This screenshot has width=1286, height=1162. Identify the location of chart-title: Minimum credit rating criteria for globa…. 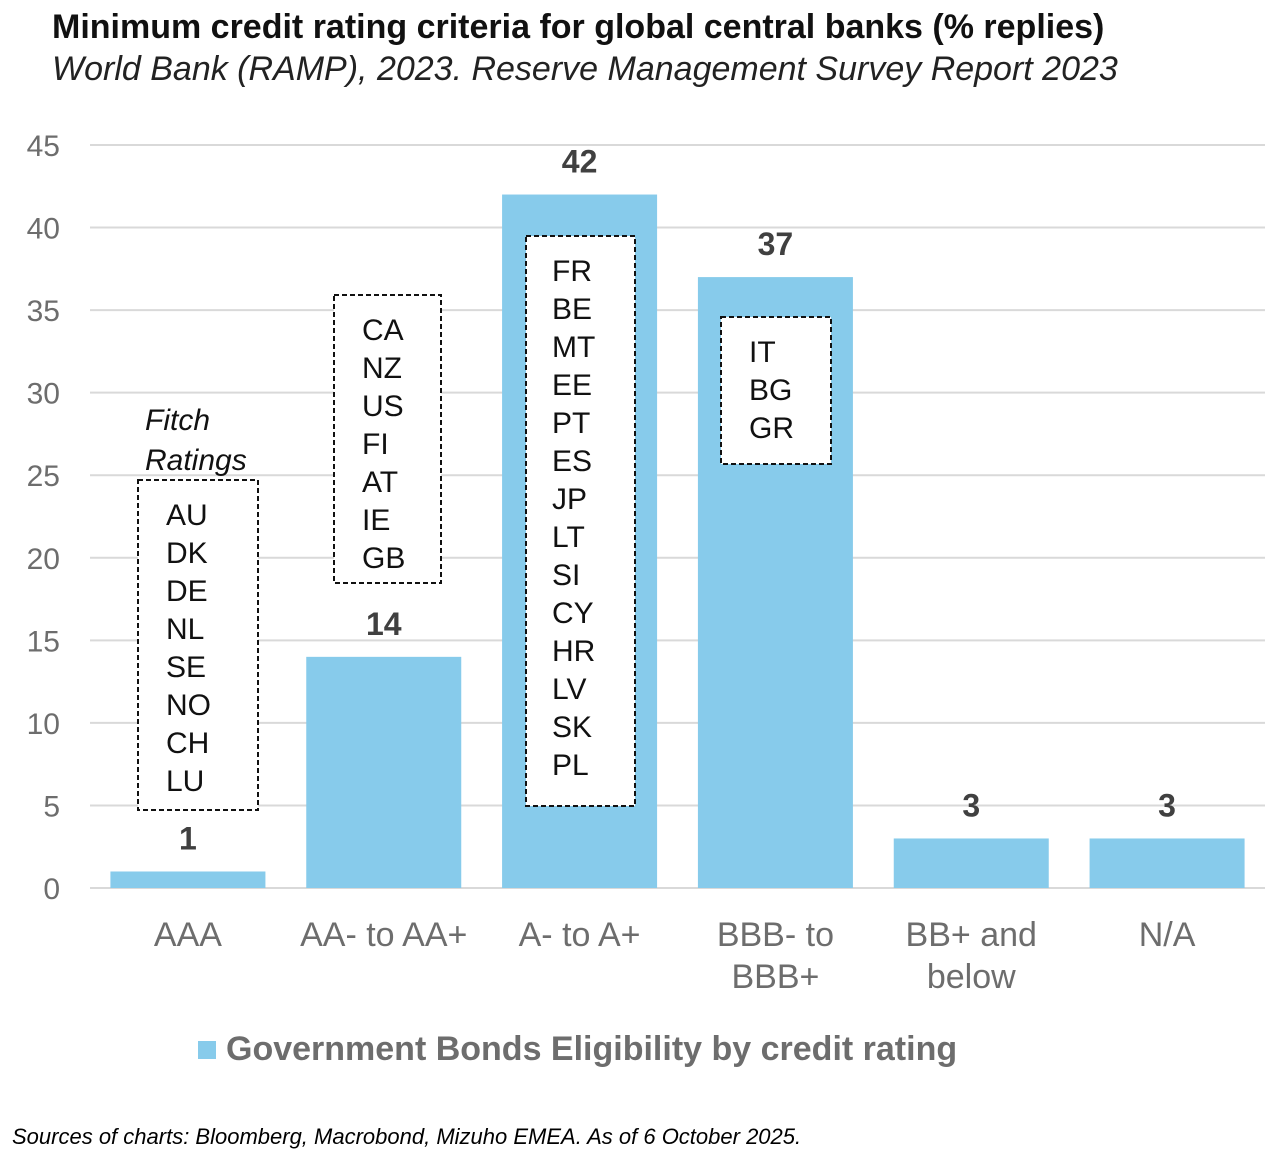
(578, 27).